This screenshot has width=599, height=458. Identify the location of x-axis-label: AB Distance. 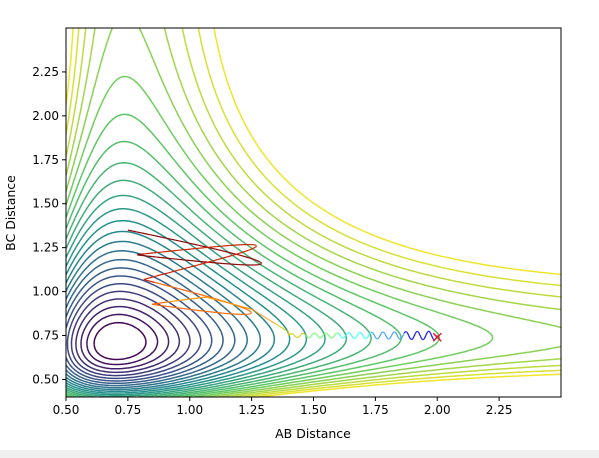
(313, 433).